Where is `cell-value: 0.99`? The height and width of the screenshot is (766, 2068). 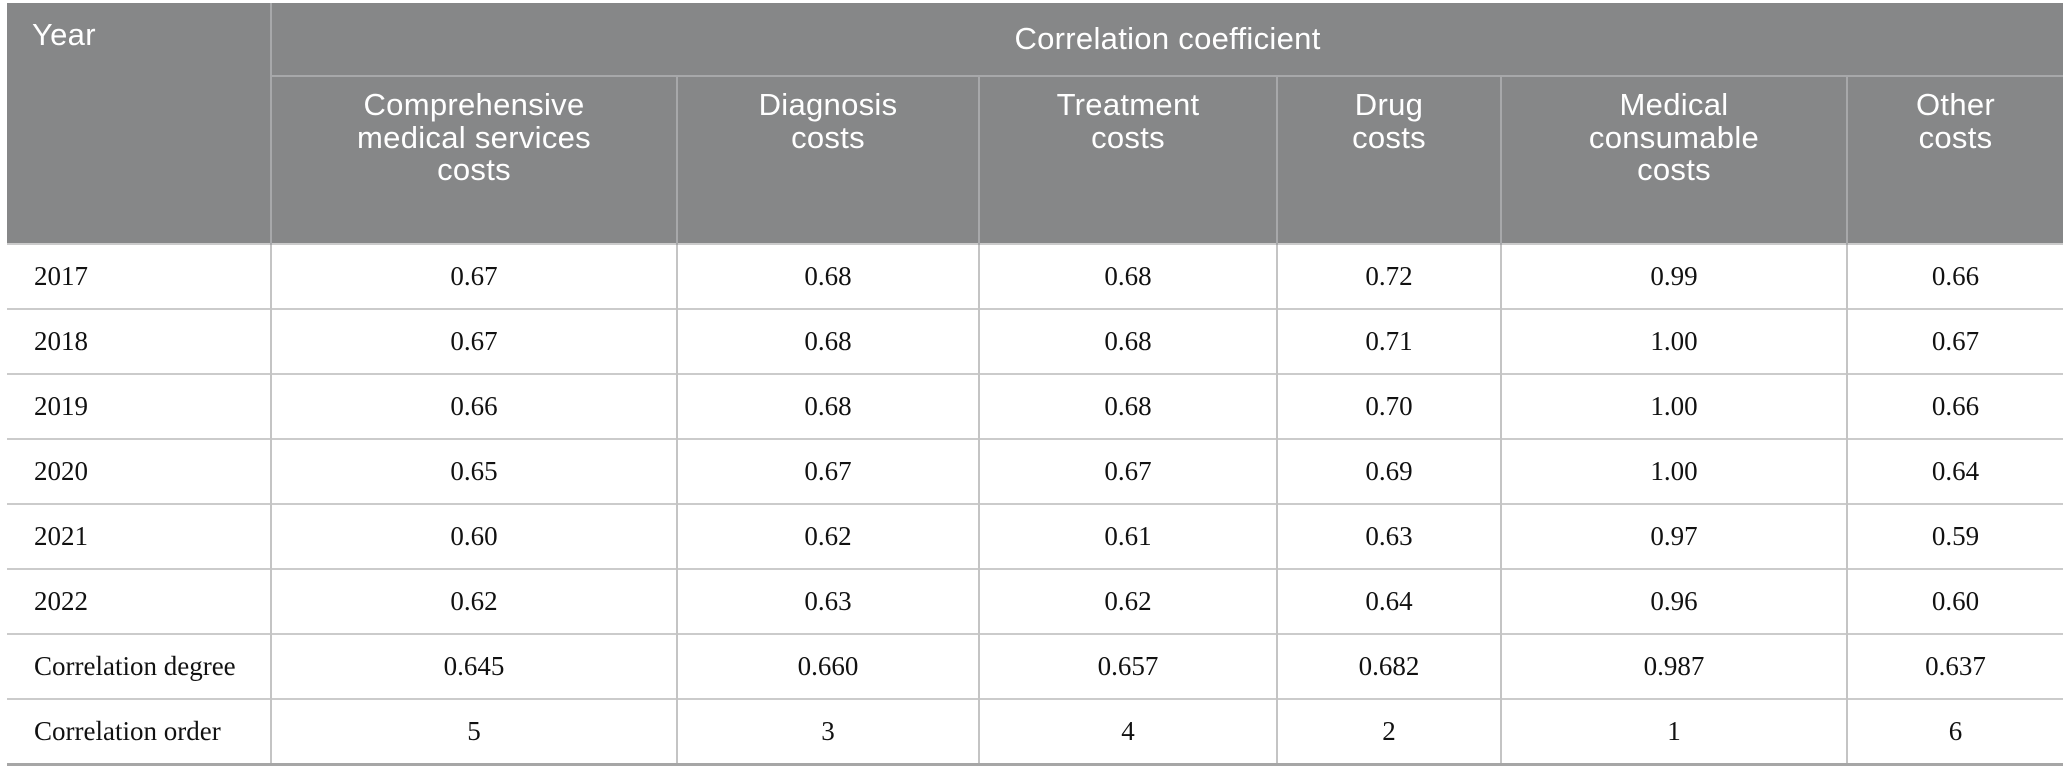
cell-value: 0.99 is located at coordinates (1673, 276).